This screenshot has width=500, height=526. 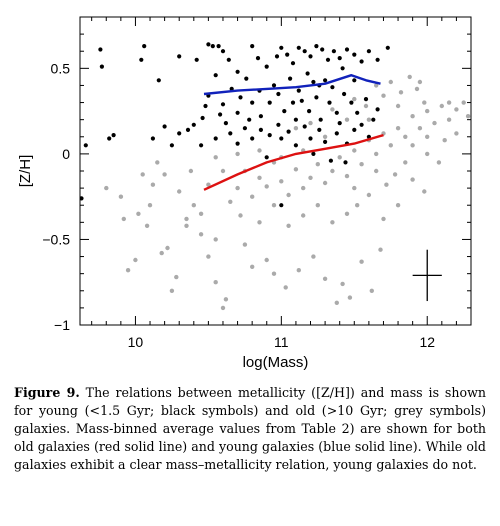 What do you see at coordinates (62, 325) in the screenshot?
I see `y-tick-label: −1` at bounding box center [62, 325].